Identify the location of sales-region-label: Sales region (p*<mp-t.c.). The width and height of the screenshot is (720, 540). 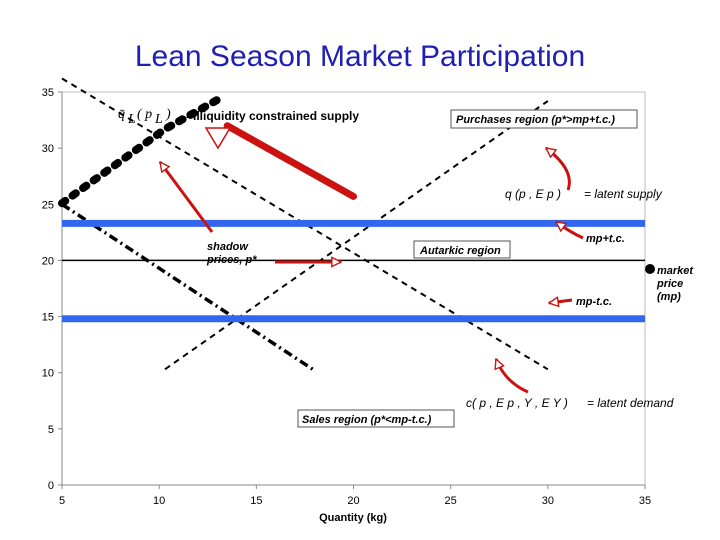
(367, 420).